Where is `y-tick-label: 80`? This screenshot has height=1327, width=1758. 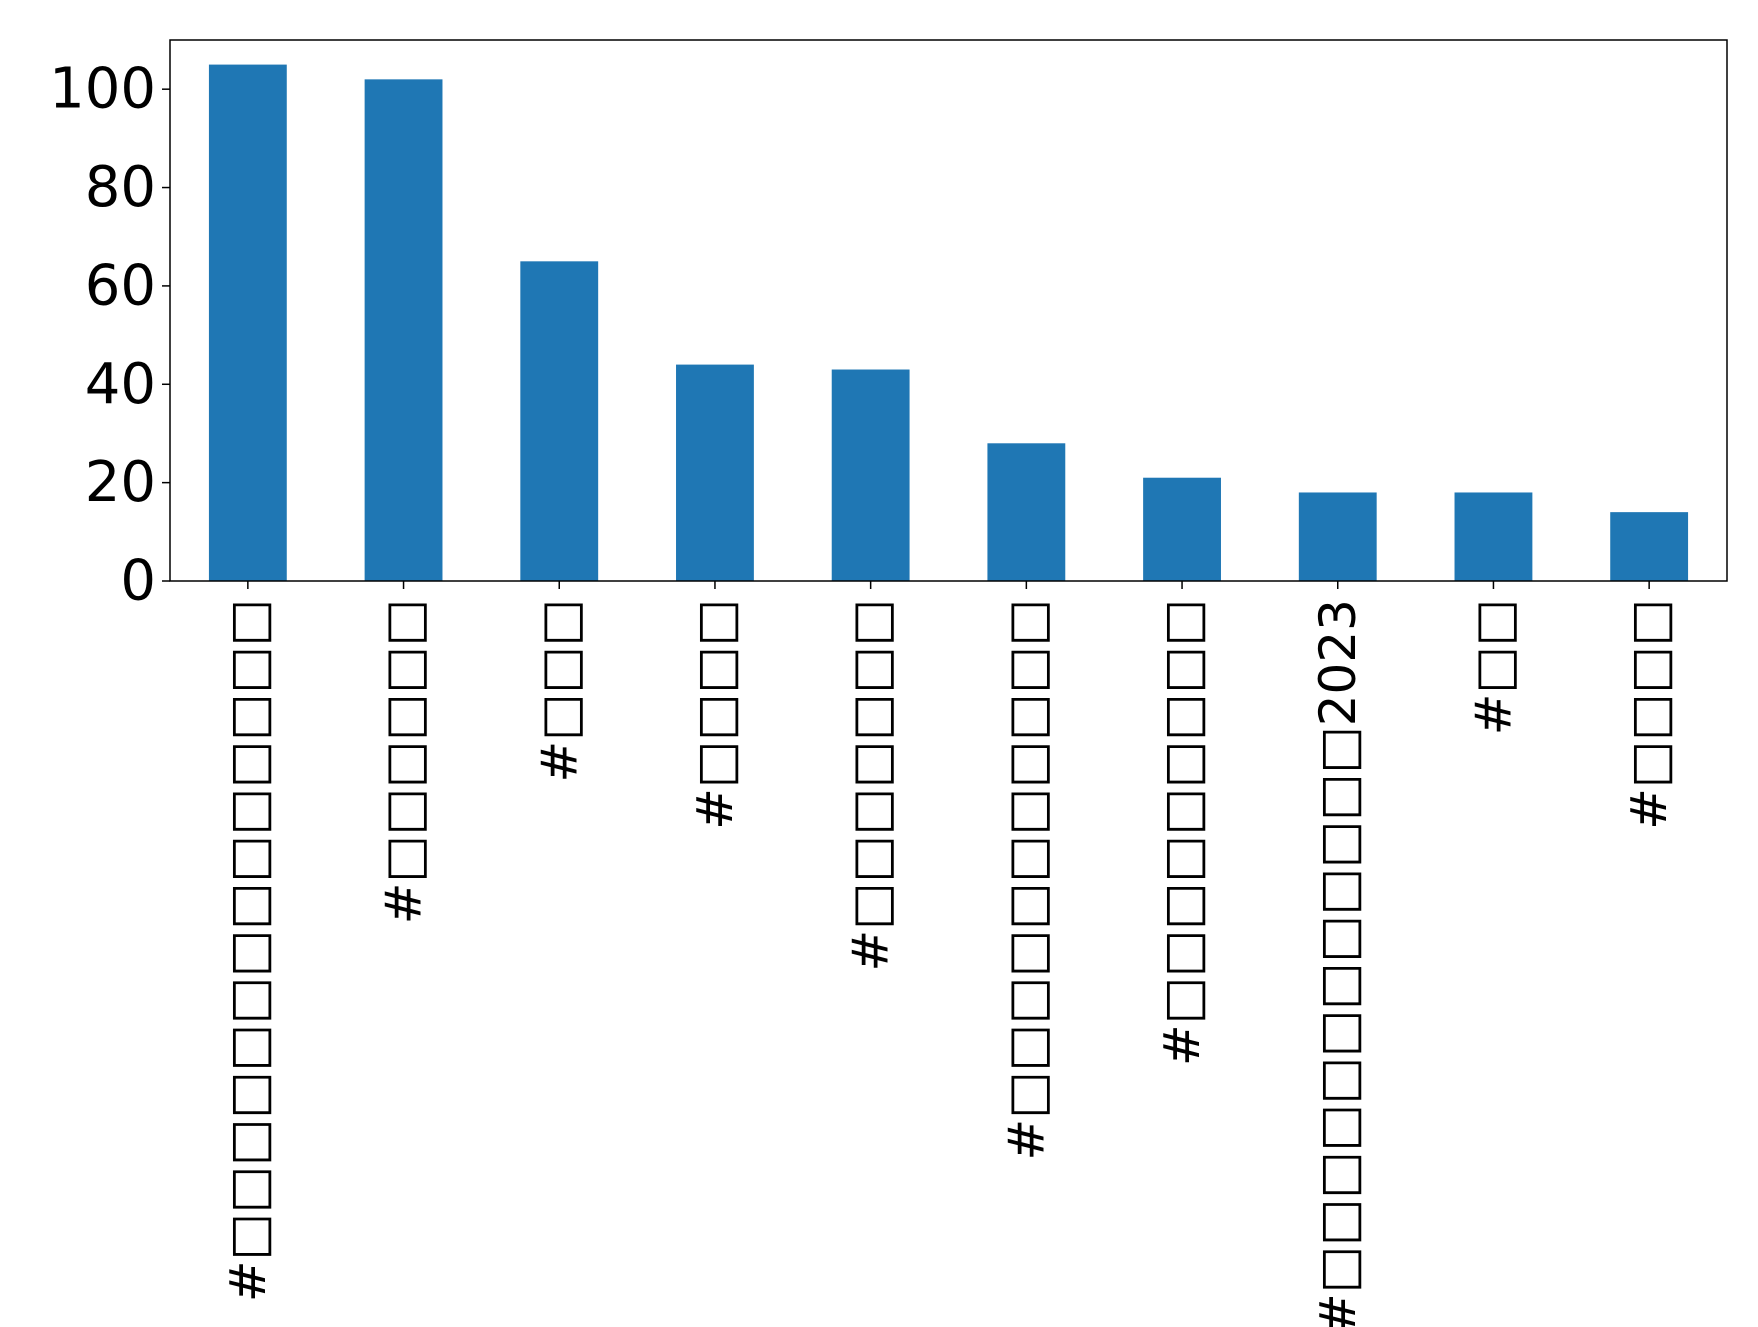 y-tick-label: 80 is located at coordinates (120, 187).